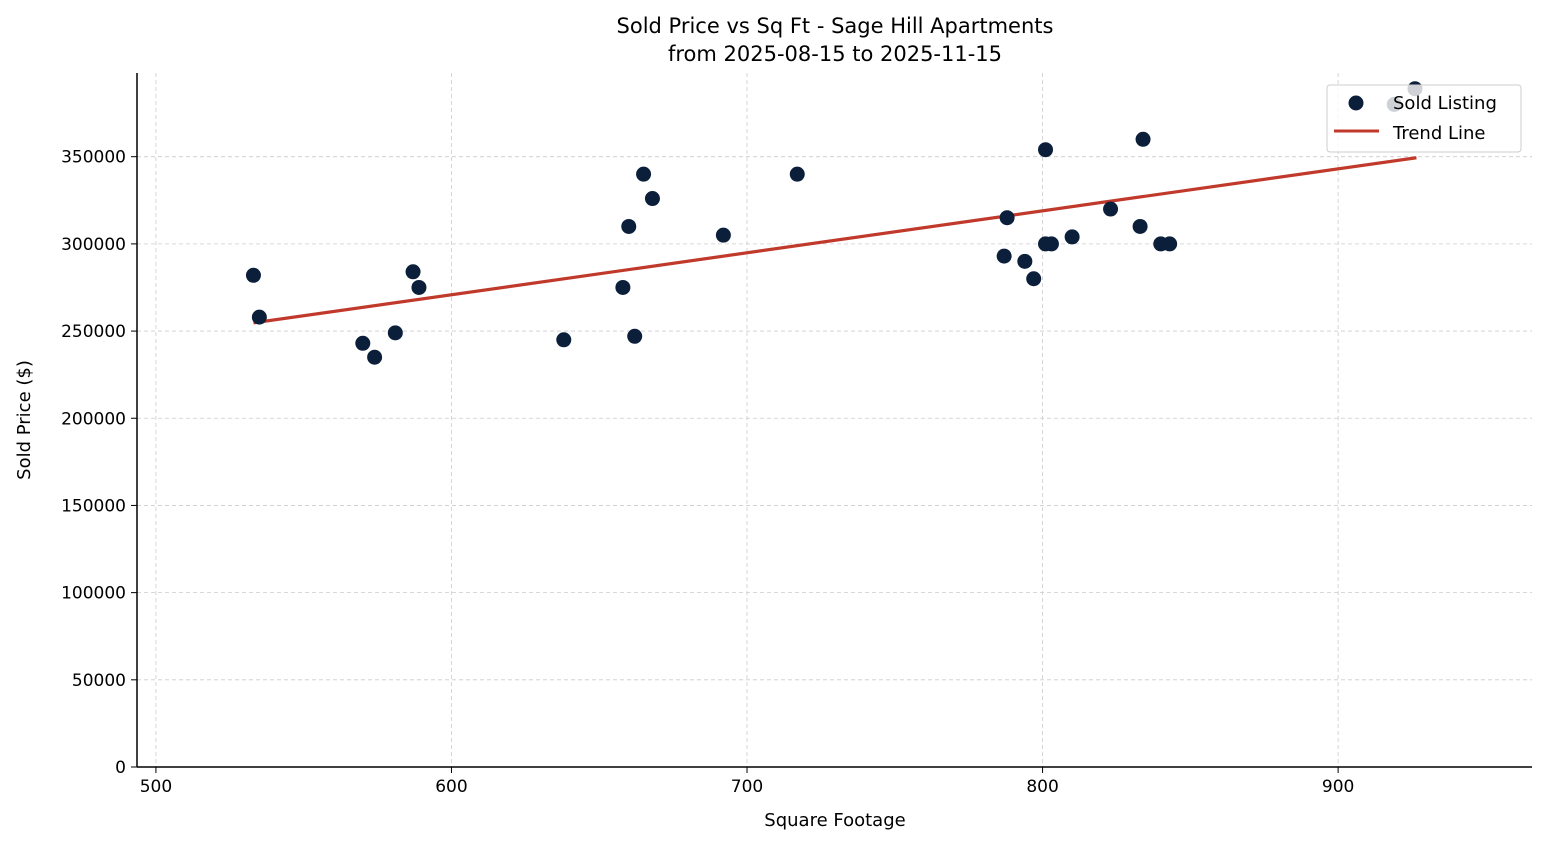  Describe the element at coordinates (156, 787) in the screenshot. I see `x-tick-label: 500` at that location.